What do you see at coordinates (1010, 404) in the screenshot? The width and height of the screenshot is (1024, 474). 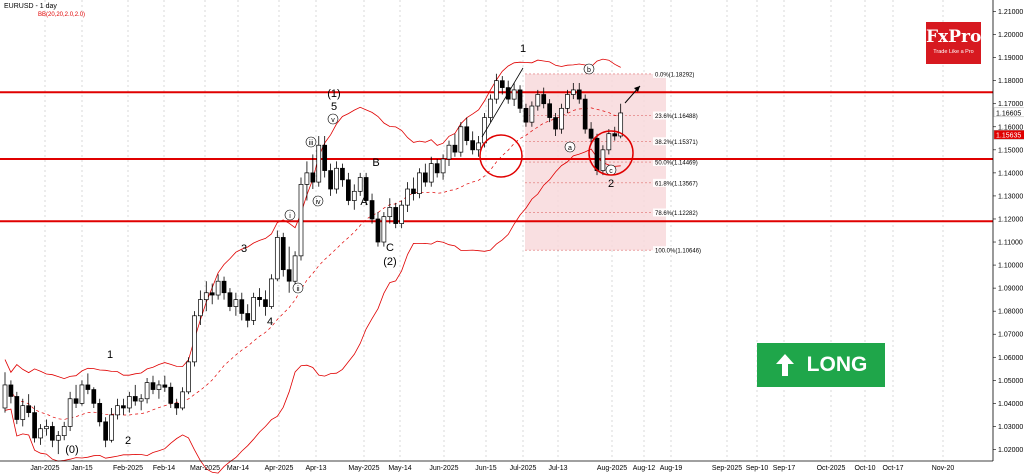 I see `price-tick-label: 1.04000` at bounding box center [1010, 404].